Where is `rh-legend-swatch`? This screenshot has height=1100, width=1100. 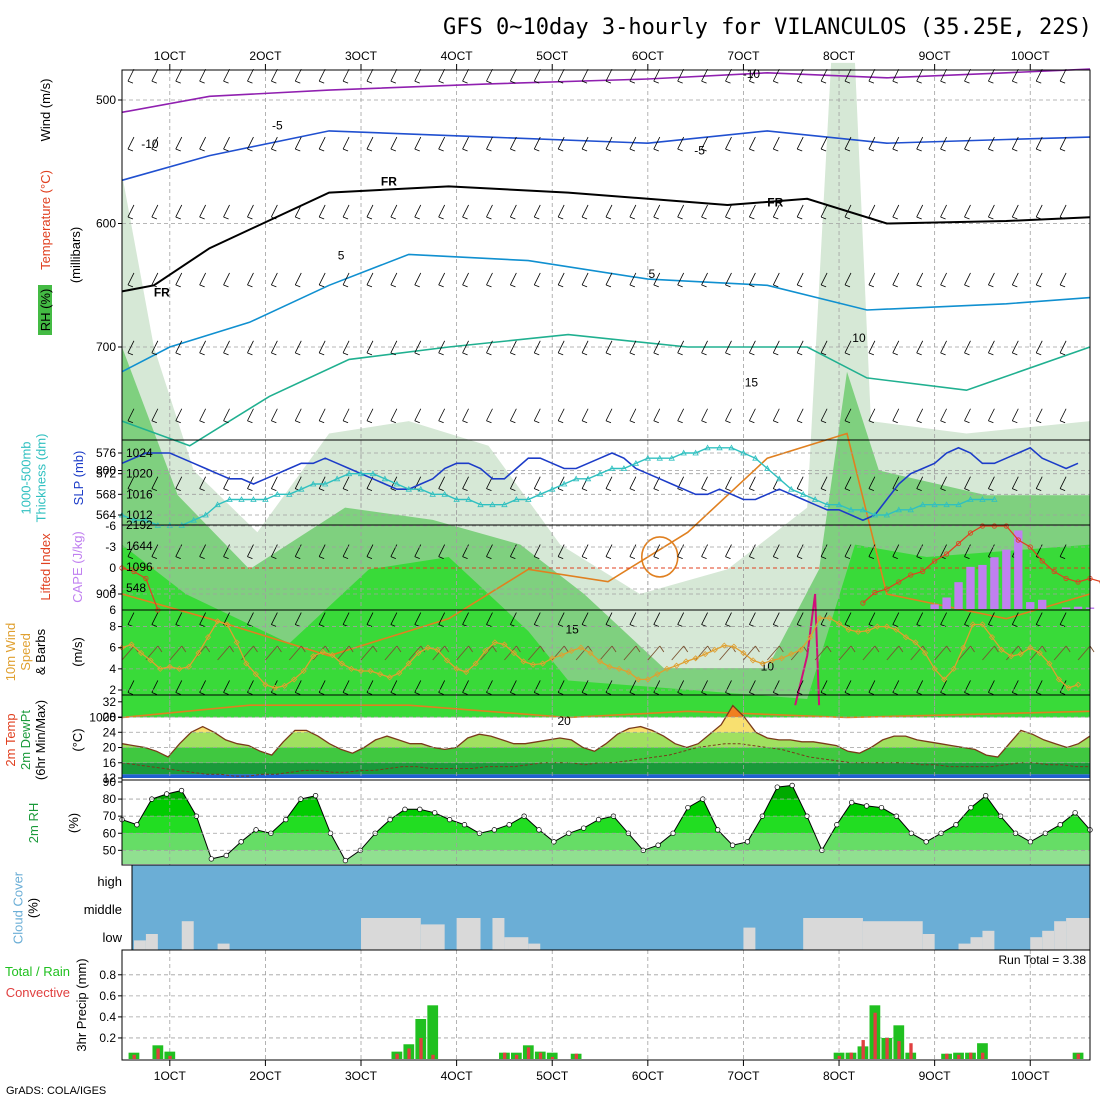
rh-legend-swatch is located at coordinates (45, 310).